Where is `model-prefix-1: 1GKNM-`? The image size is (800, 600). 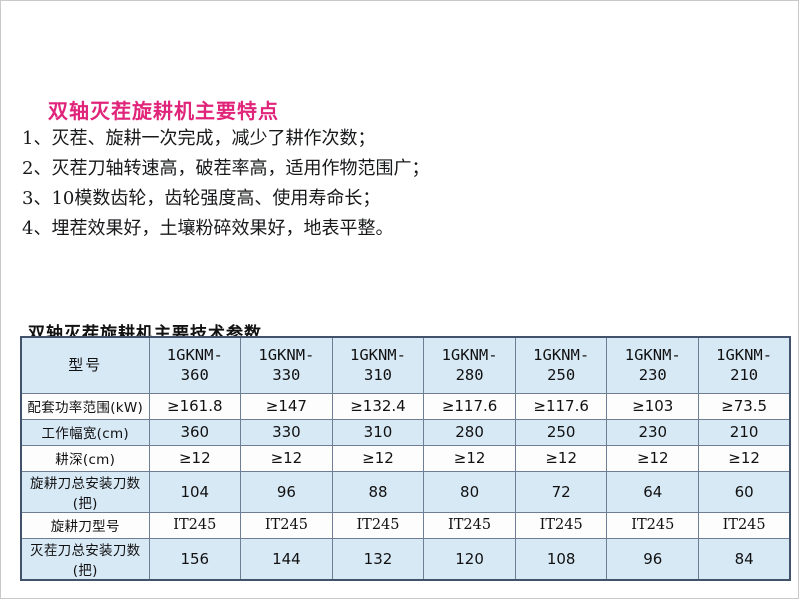 model-prefix-1: 1GKNM- is located at coordinates (194, 355).